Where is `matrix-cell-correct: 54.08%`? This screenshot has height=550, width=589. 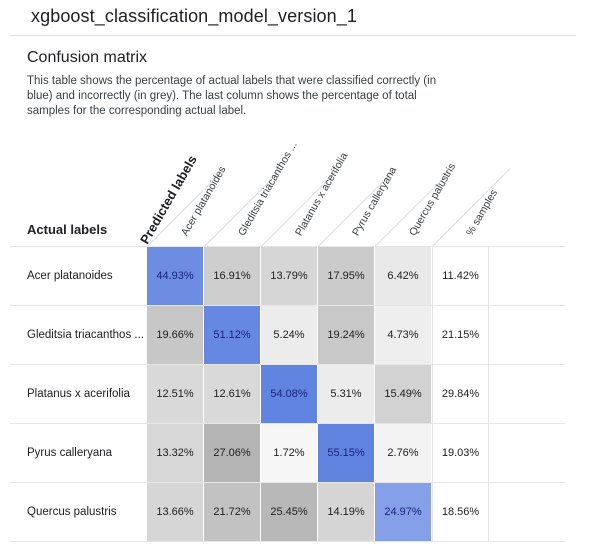
matrix-cell-correct: 54.08% is located at coordinates (289, 394).